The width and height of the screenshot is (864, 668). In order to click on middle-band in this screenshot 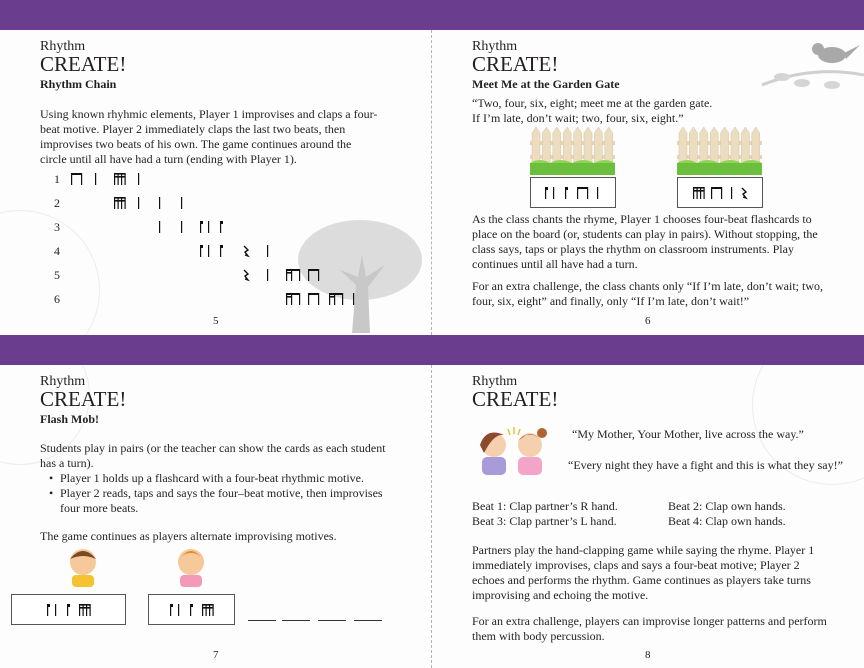, I will do `click(432, 350)`.